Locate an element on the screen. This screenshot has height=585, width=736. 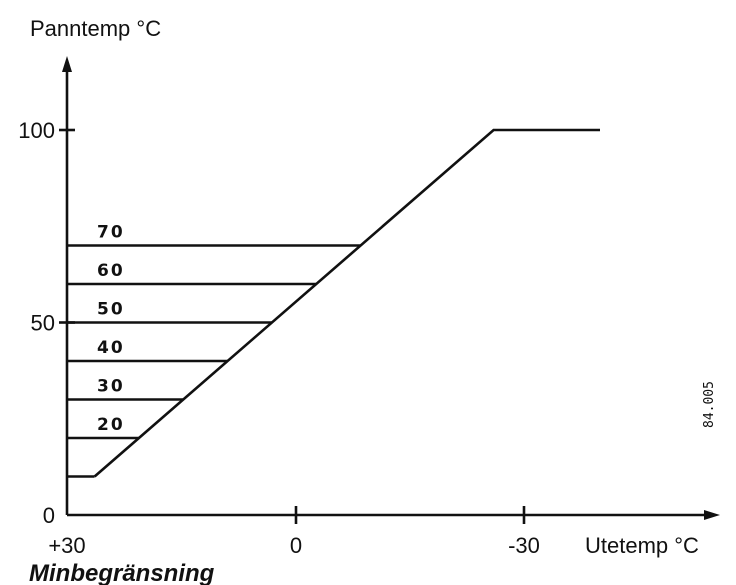
x-tick-label: -30 is located at coordinates (524, 545).